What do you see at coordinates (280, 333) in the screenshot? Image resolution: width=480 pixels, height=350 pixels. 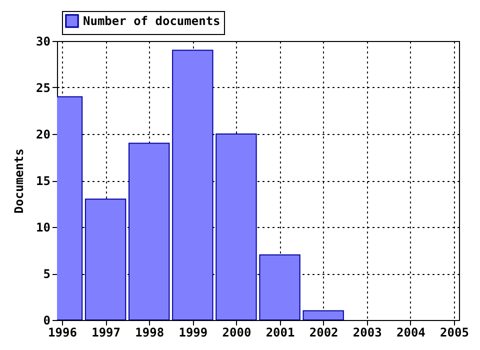 I see `x-tick-label: 2001` at bounding box center [280, 333].